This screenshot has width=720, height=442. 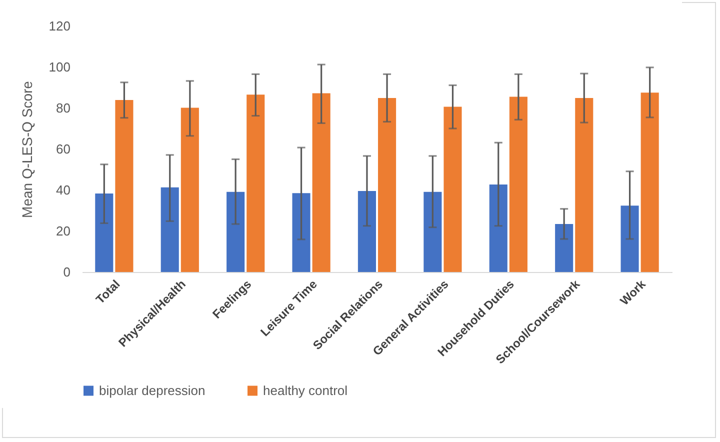 I want to click on y-tick-label: 40, so click(x=63, y=190).